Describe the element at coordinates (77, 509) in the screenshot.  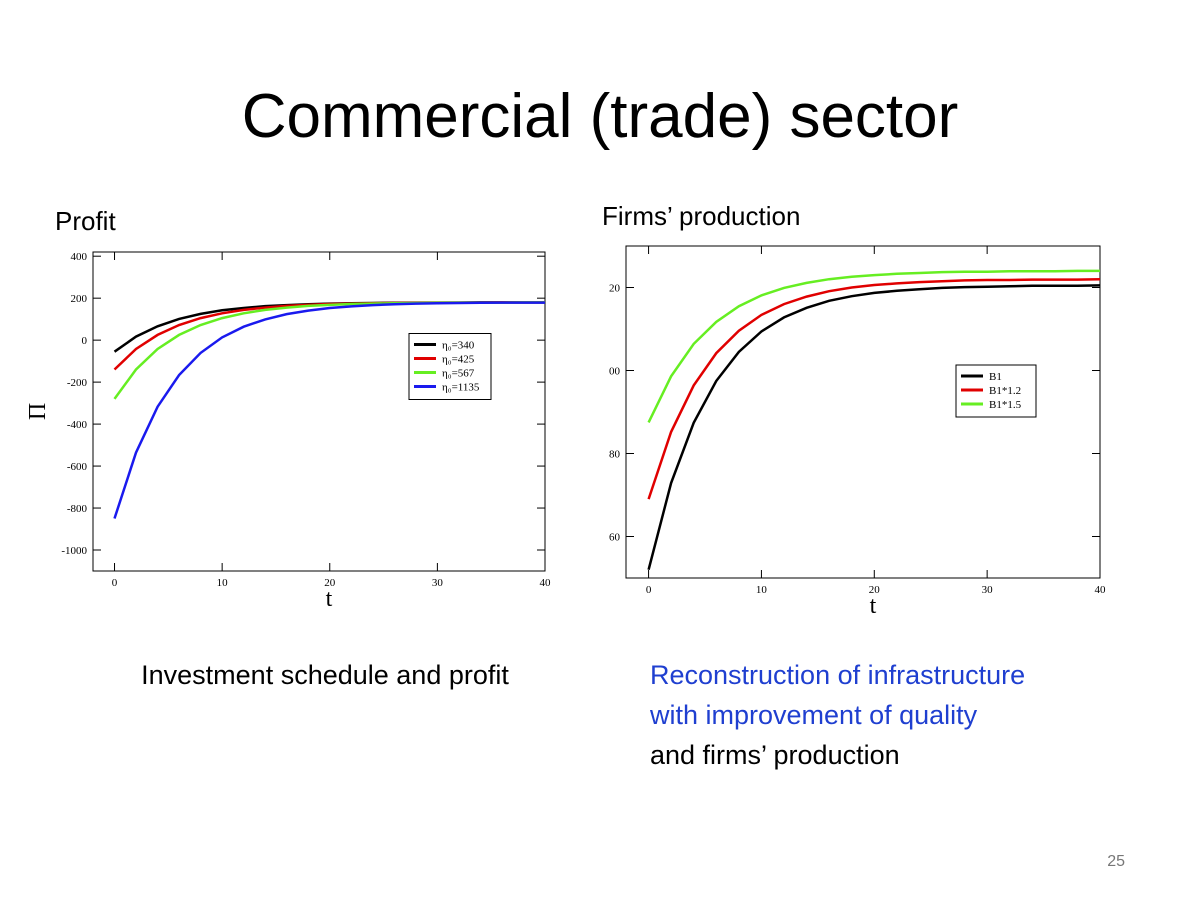
I see `y-tick-label: -800` at that location.